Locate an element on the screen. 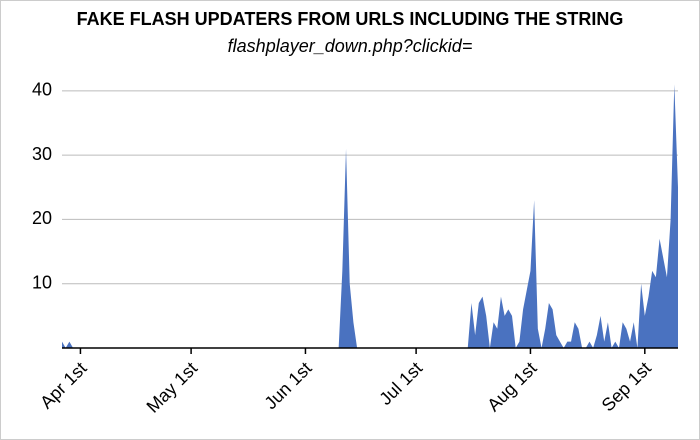 The height and width of the screenshot is (440, 700). chart-subtitle: flashplayer_down.php?clickid= is located at coordinates (350, 46).